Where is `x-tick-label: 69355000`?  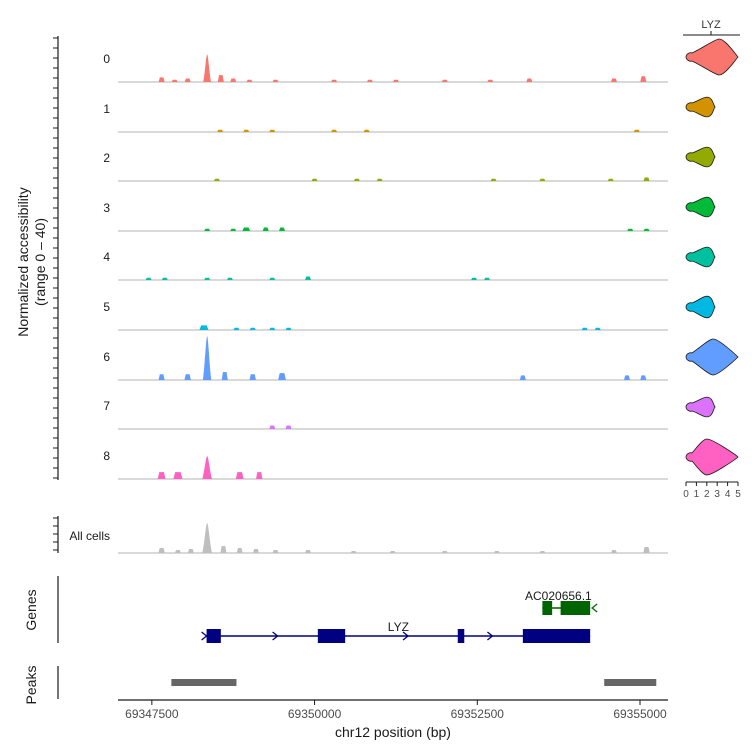
x-tick-label: 69355000 is located at coordinates (640, 714).